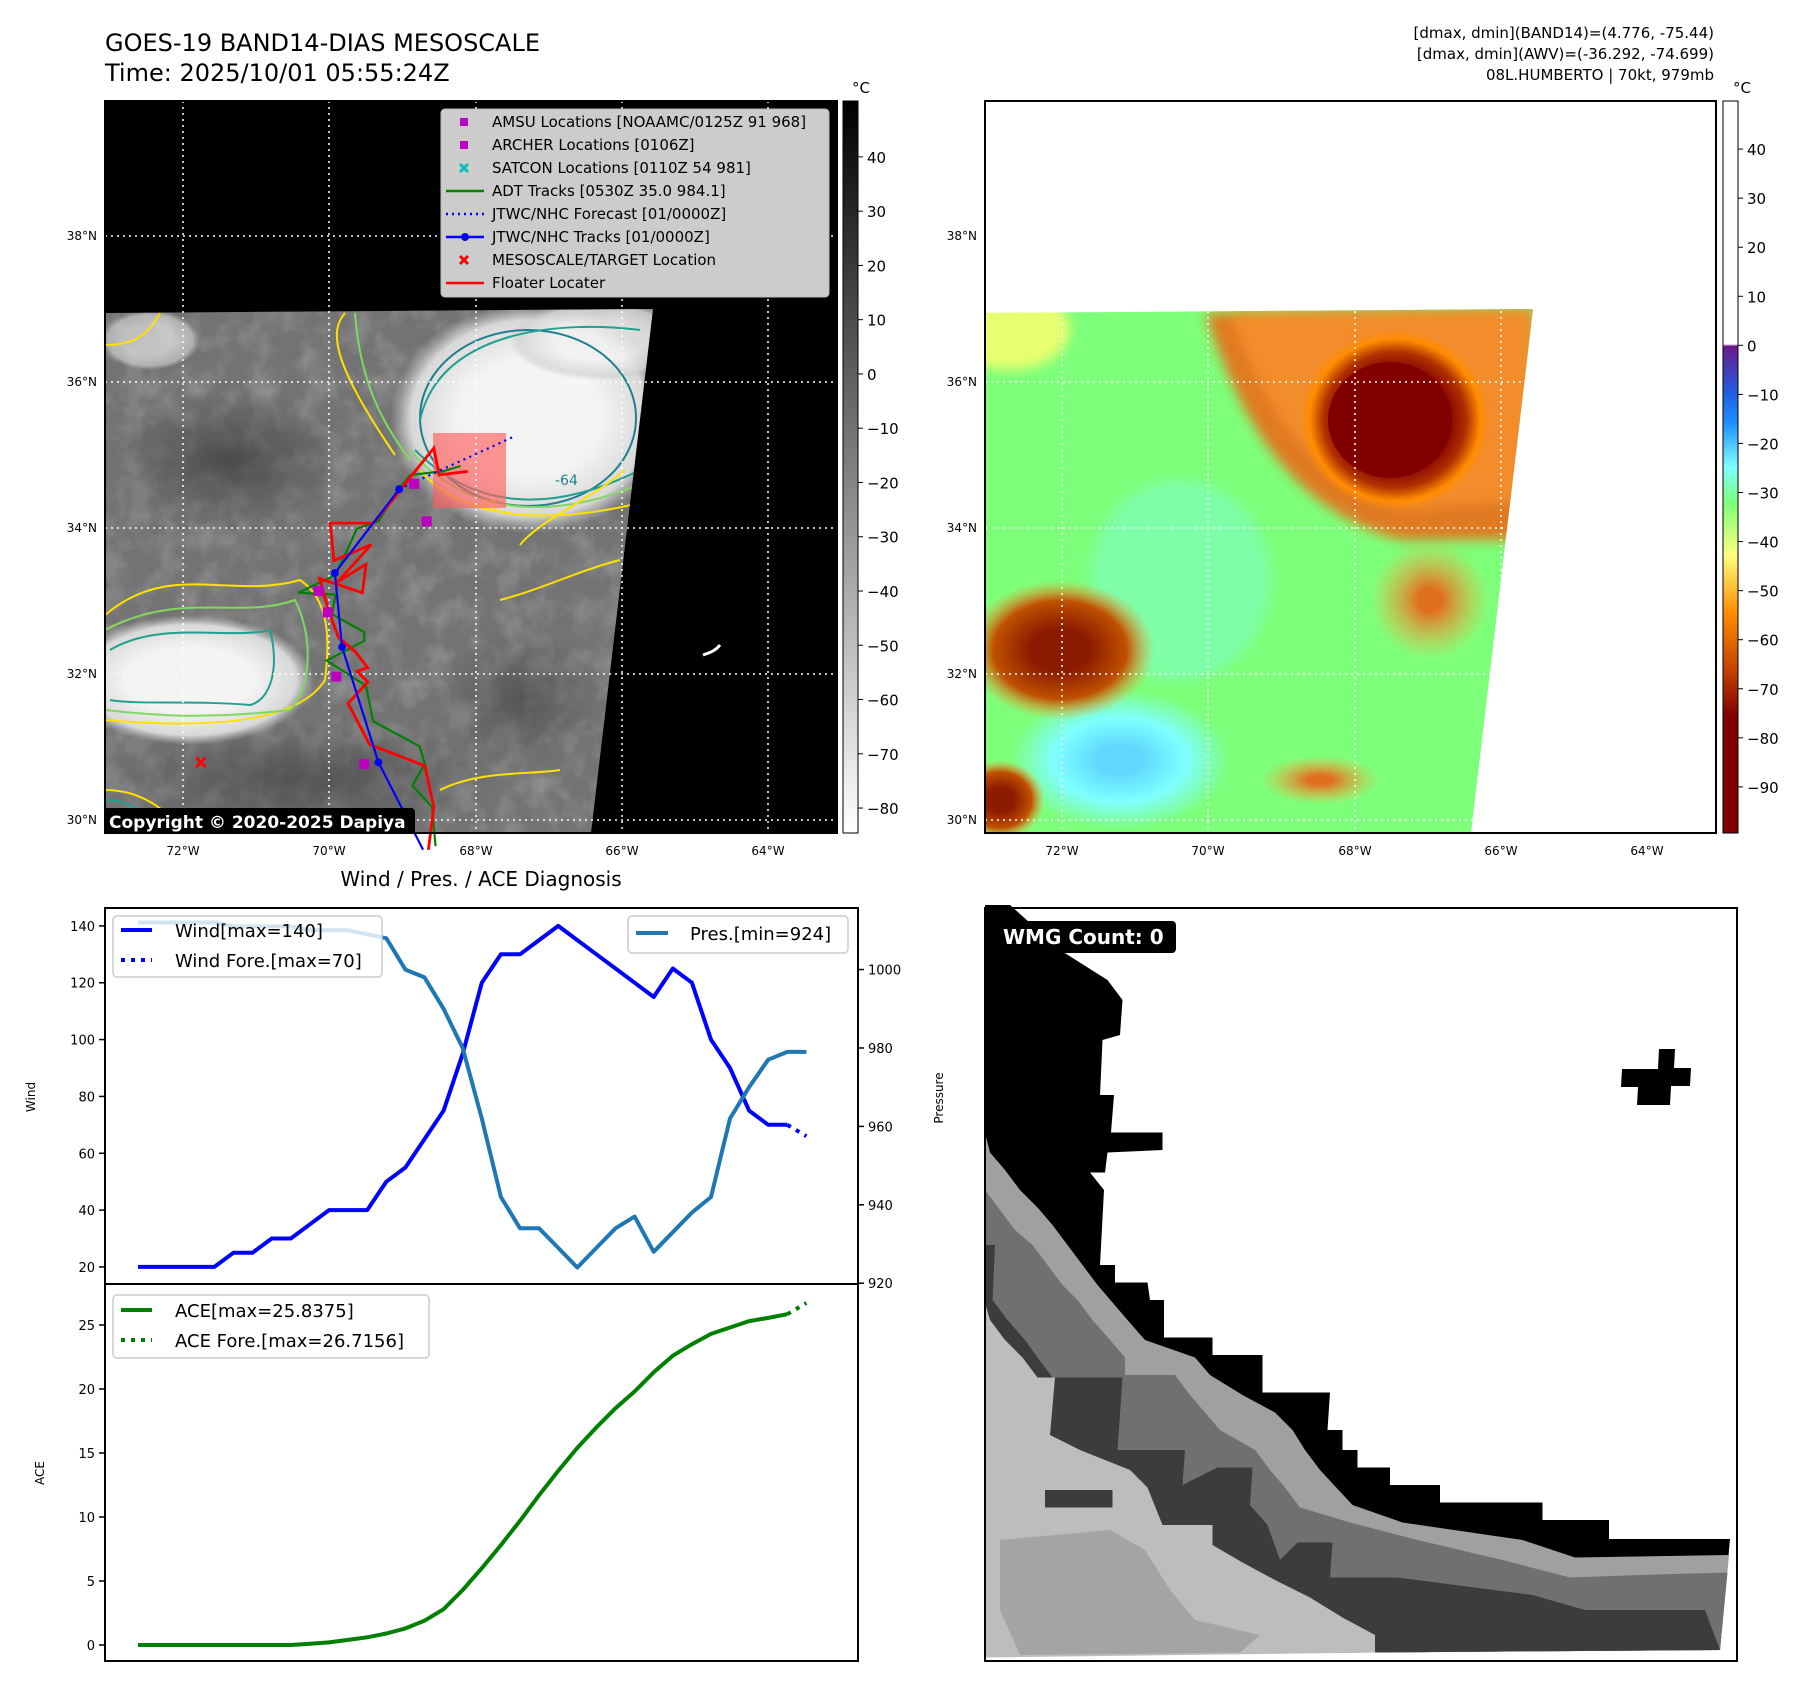 Image resolution: width=1797 pixels, height=1690 pixels. I want to click on pressure-legend: Pres.[min=924], so click(738, 934).